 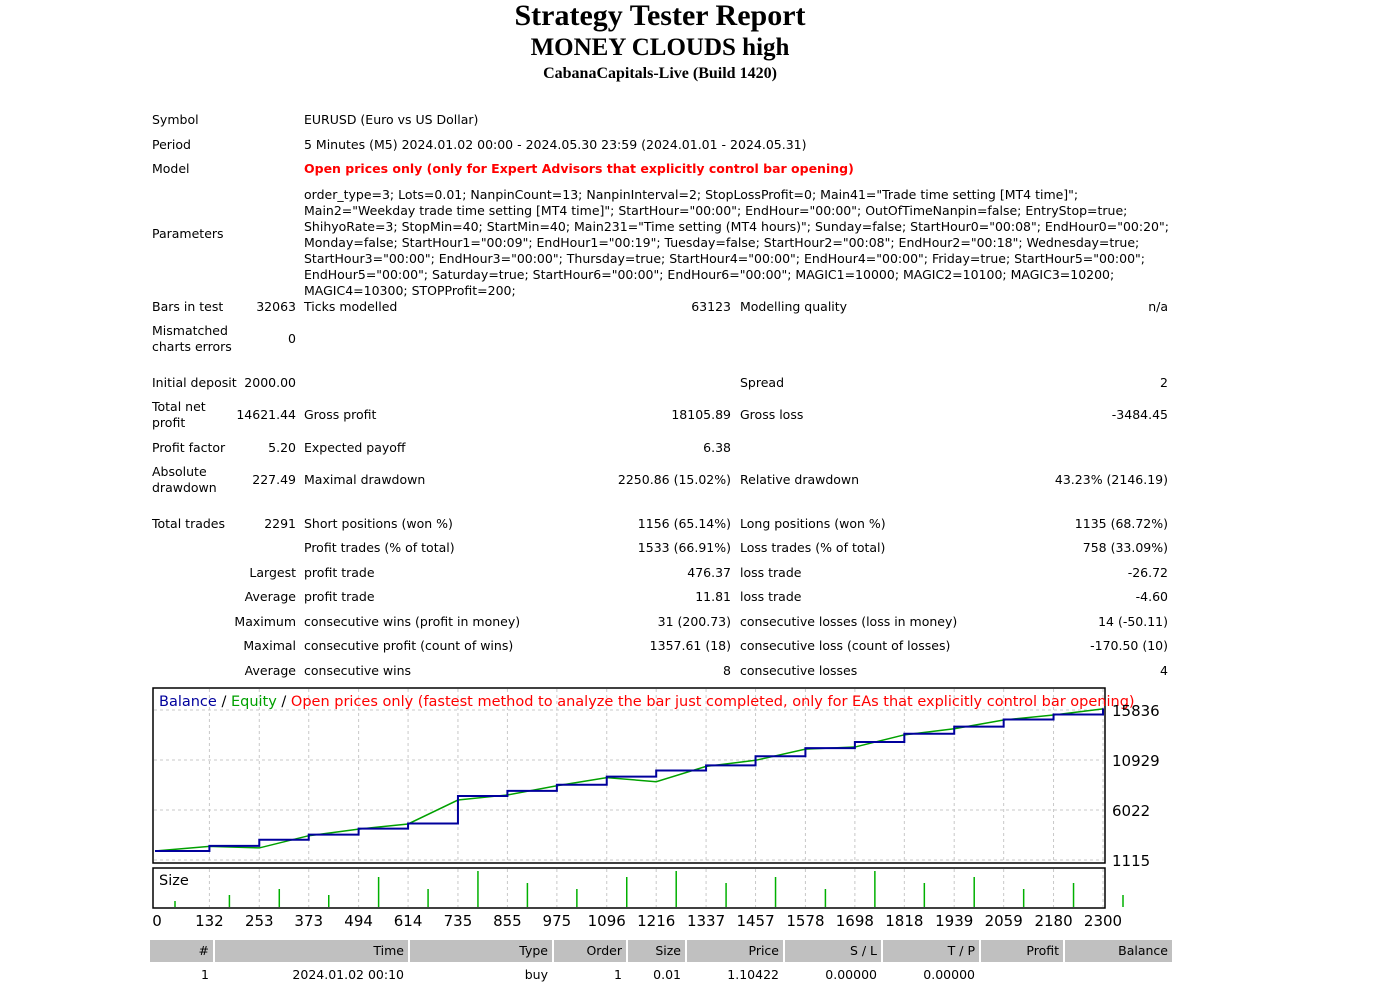 What do you see at coordinates (192, 346) in the screenshot?
I see `mismatch-label-2: charts errors` at bounding box center [192, 346].